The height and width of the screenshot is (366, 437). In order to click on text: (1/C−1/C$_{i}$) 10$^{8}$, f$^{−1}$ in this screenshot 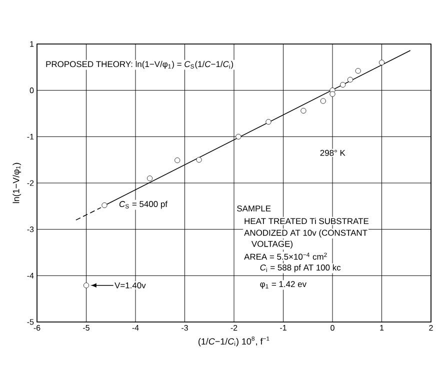, I will do `click(234, 341)`.